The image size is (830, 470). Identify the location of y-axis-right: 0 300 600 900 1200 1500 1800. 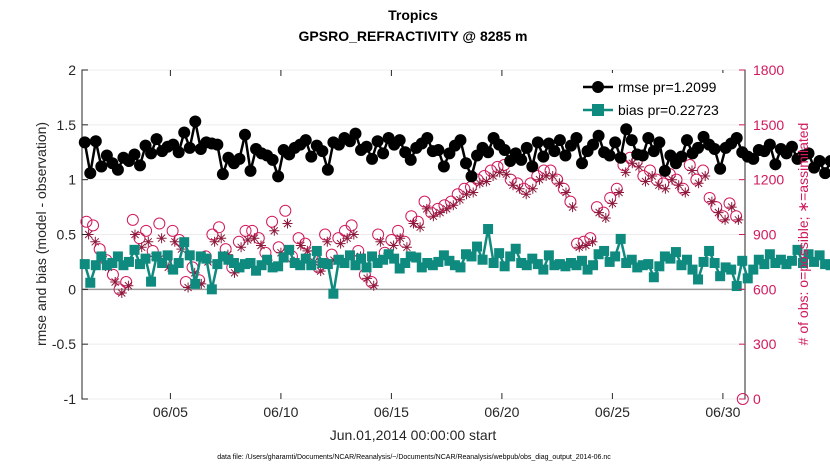
(761, 234).